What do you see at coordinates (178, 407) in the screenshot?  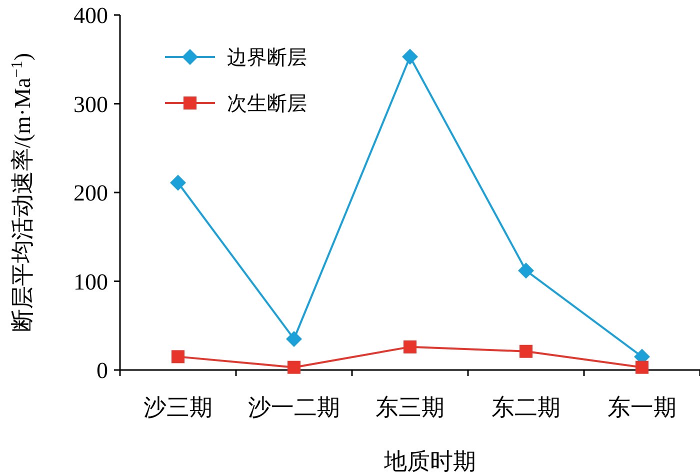 I see `x-tick-label: 沙三期` at bounding box center [178, 407].